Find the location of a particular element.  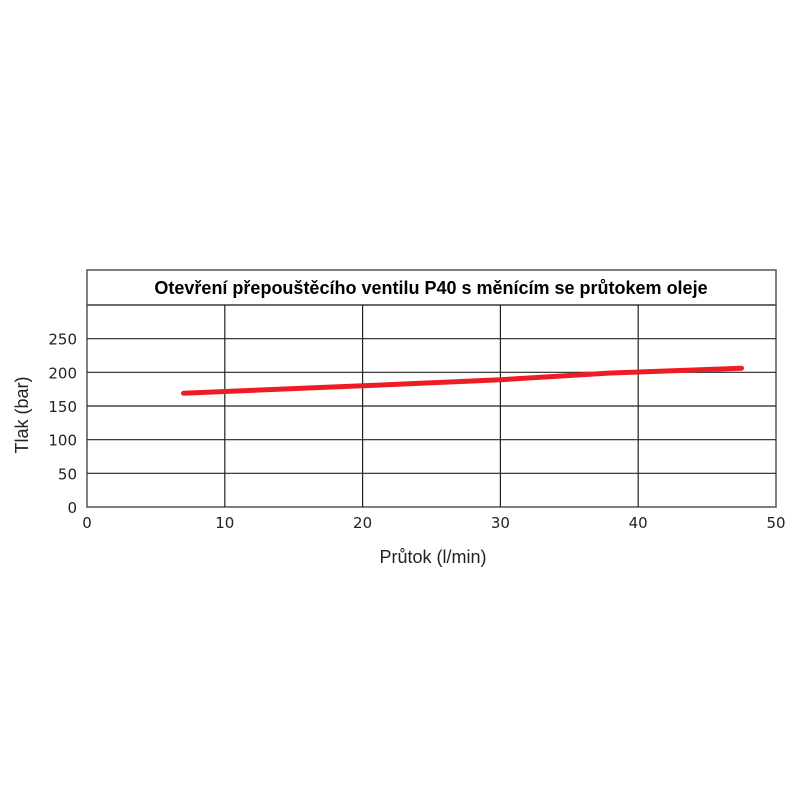

y-tick-label: 200 is located at coordinates (62, 373).